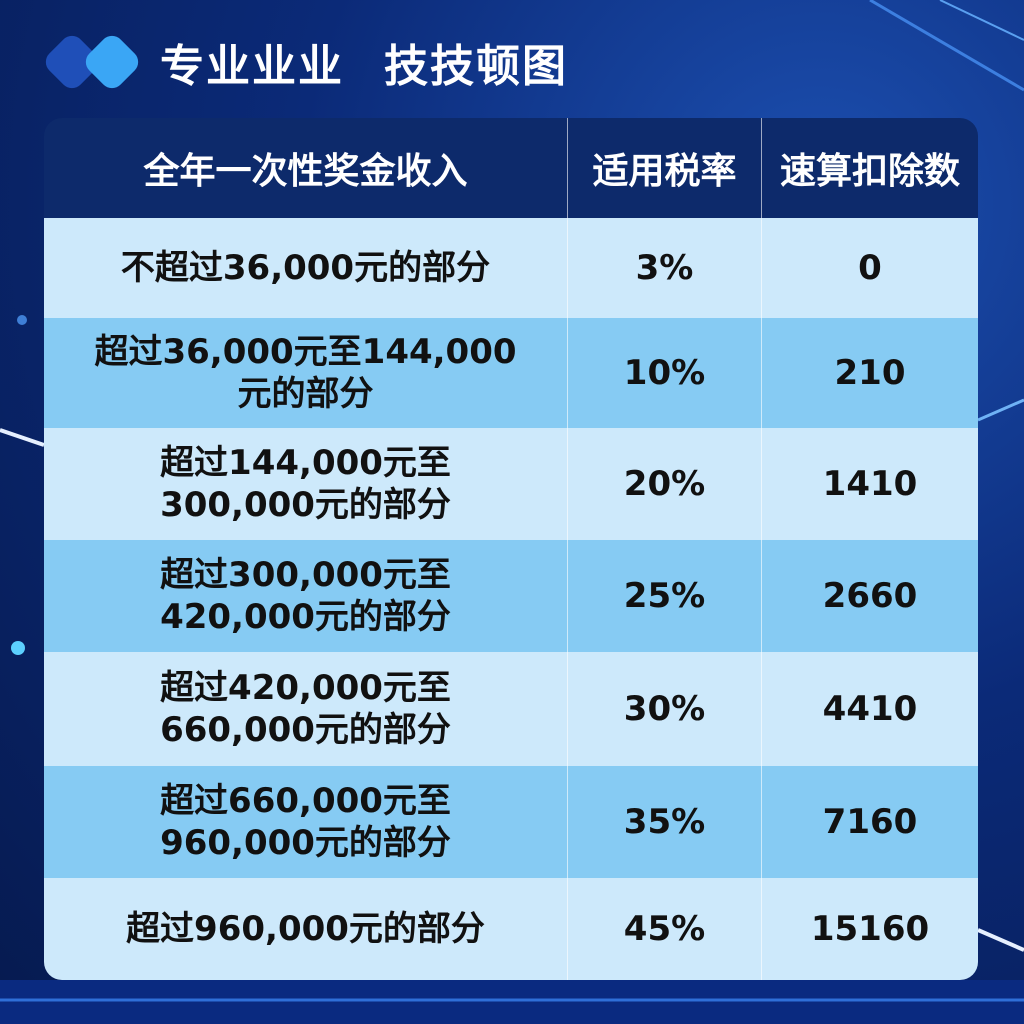 The height and width of the screenshot is (1024, 1024). What do you see at coordinates (476, 66) in the screenshot?
I see `title-part: 技技顿图` at bounding box center [476, 66].